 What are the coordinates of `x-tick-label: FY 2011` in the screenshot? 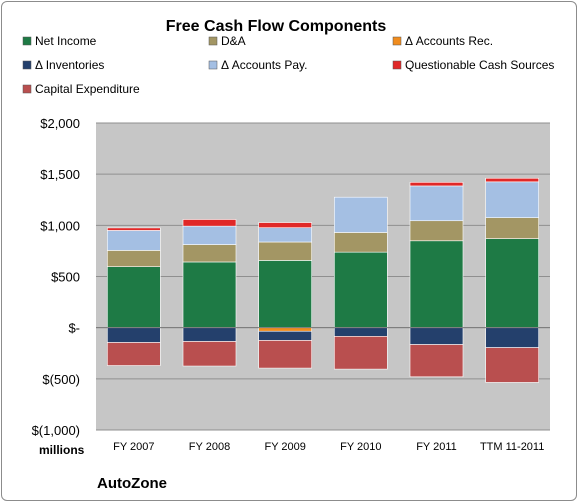 It's located at (436, 447).